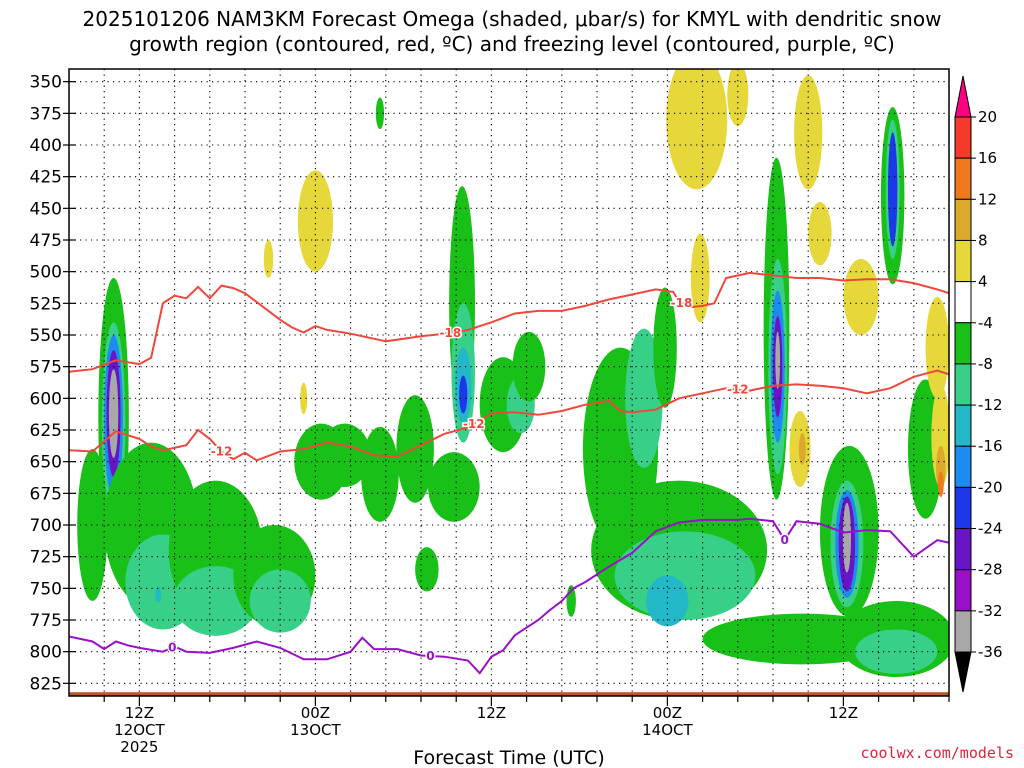 This screenshot has height=768, width=1024. I want to click on colorbar-label-12: -32, so click(990, 611).